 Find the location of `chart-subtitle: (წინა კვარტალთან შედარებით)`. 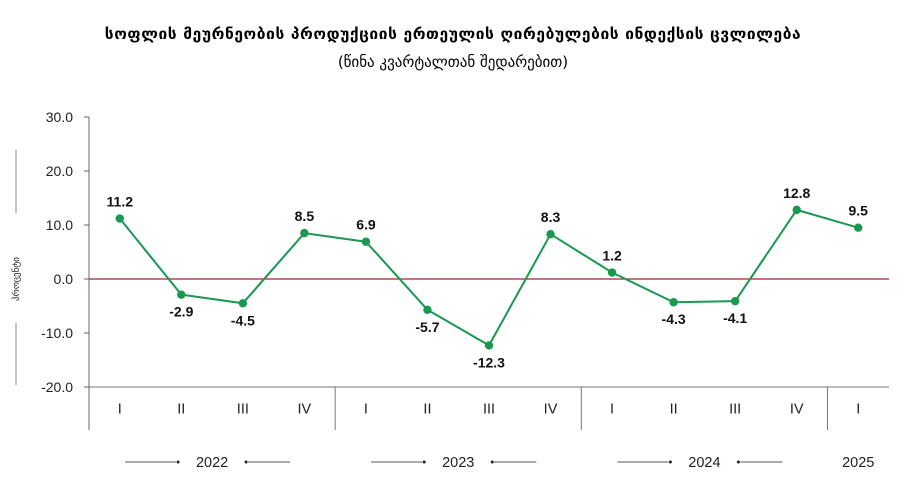

chart-subtitle: (წინა კვარტალთან შედარებით) is located at coordinates (453, 62).